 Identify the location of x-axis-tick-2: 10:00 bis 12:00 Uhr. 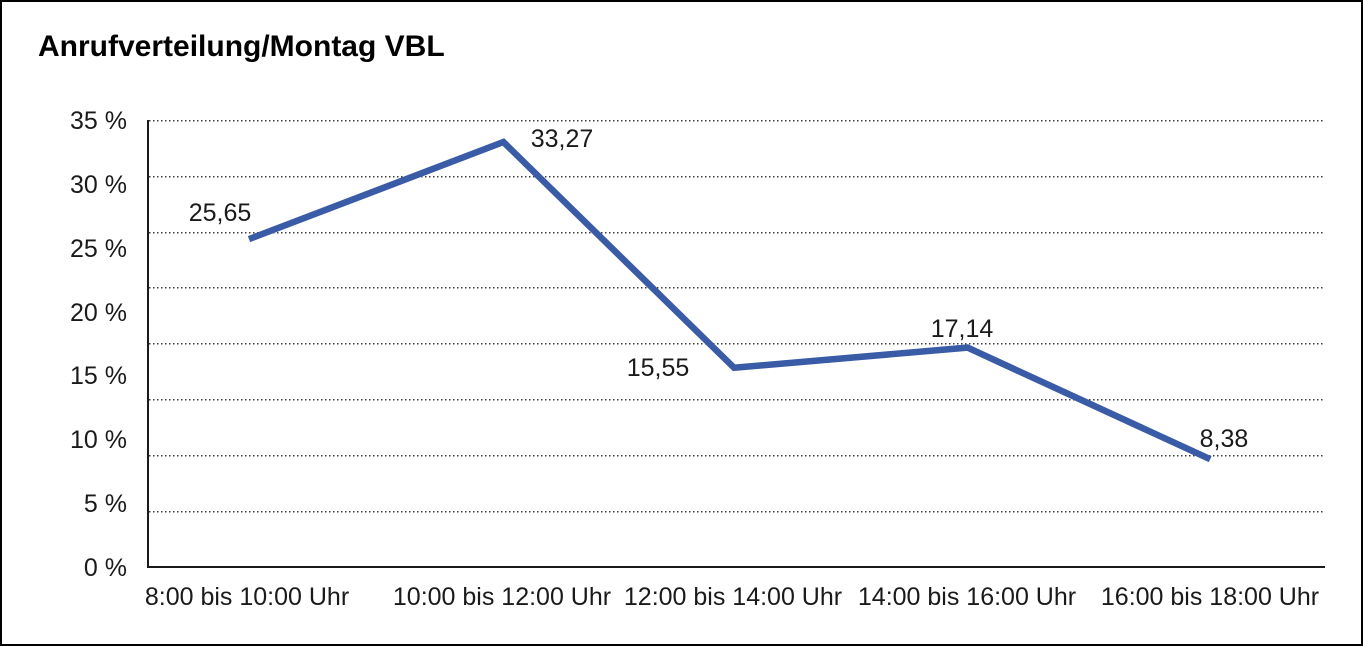
(502, 597).